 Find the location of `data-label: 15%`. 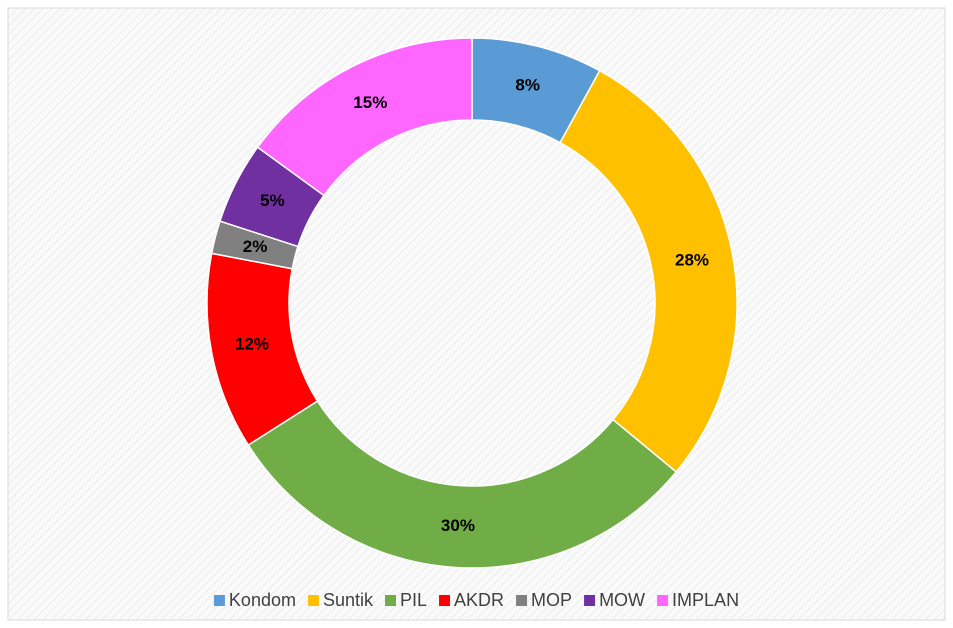

data-label: 15% is located at coordinates (370, 102).